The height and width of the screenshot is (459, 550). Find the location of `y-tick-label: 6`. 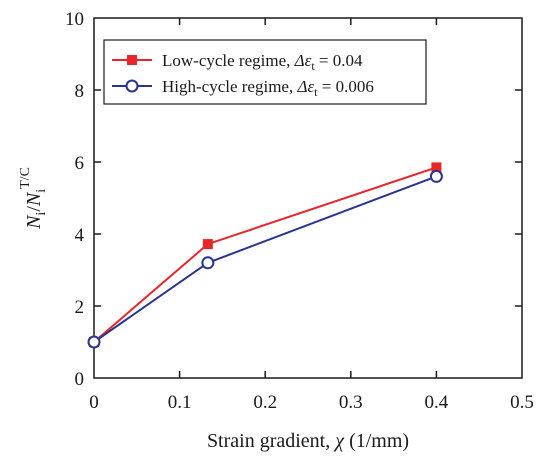

y-tick-label: 6 is located at coordinates (80, 163).